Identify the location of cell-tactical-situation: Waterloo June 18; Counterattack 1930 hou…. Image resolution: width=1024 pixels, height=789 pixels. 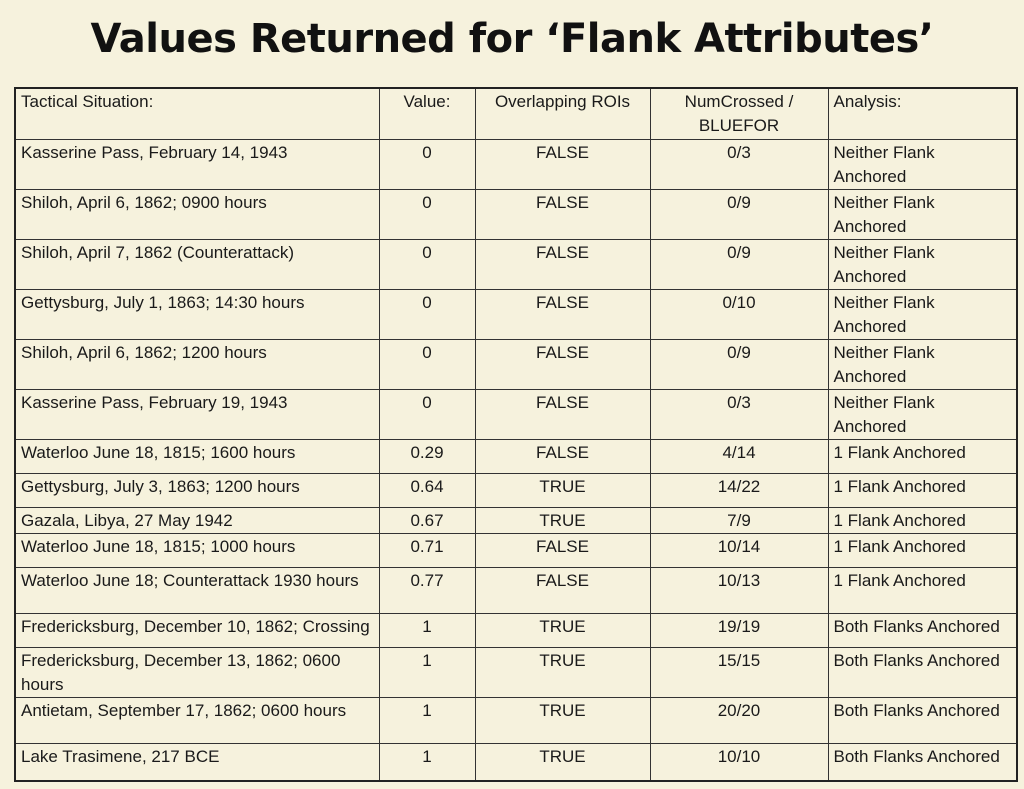
(197, 590).